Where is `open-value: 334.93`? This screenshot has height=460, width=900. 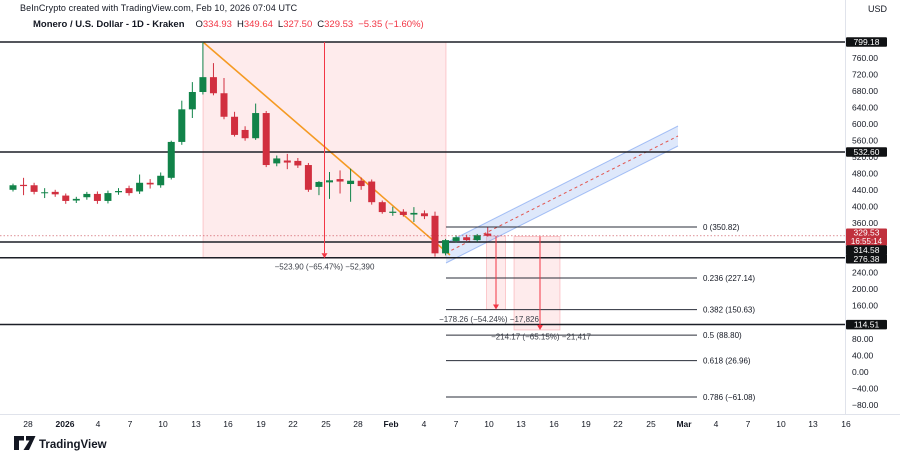
open-value: 334.93 is located at coordinates (217, 24).